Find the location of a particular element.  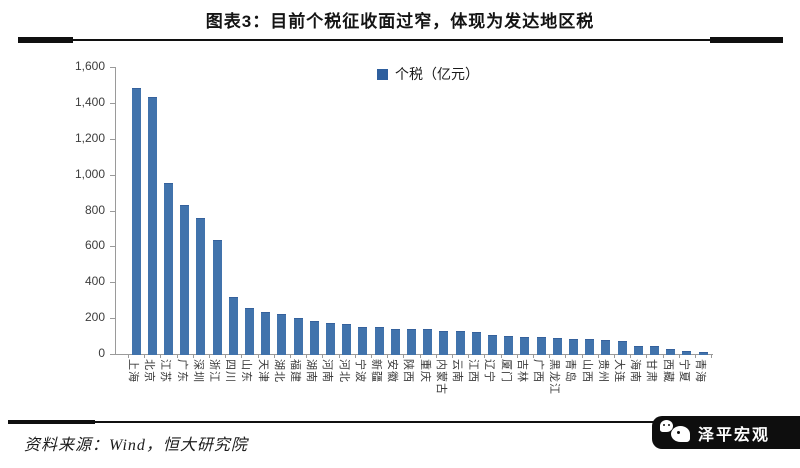

bar-浙江 is located at coordinates (217, 297).